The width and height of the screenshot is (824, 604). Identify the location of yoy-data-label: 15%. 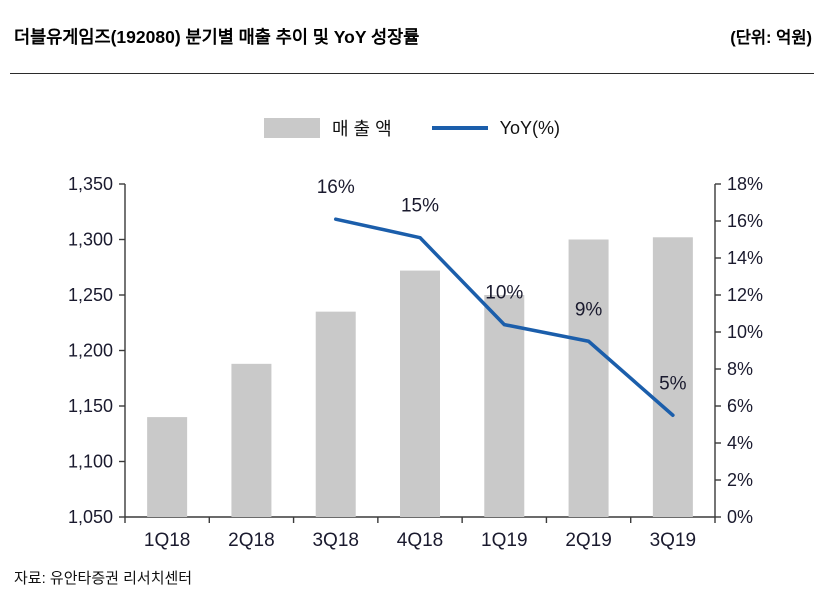
(420, 206).